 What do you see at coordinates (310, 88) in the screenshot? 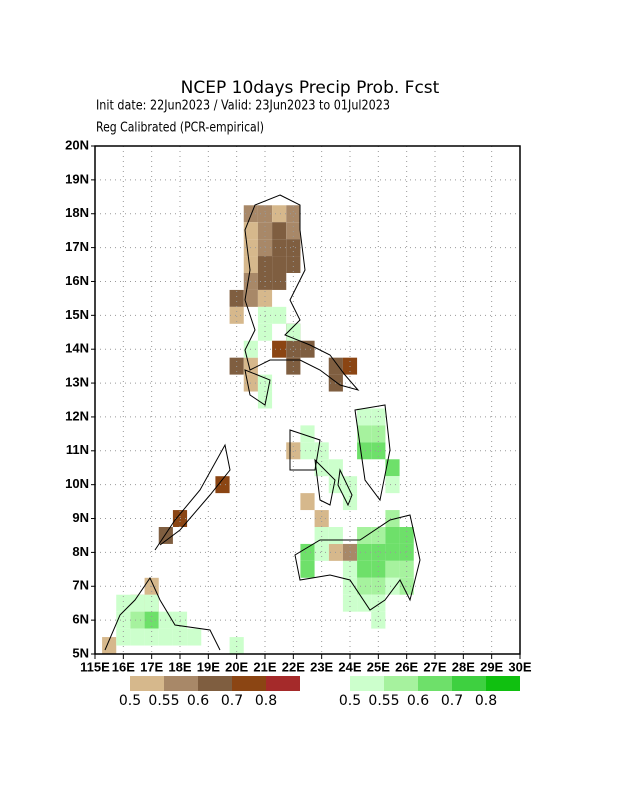
I see `map-title: NCEP 10days Precip Prob. Fcst` at bounding box center [310, 88].